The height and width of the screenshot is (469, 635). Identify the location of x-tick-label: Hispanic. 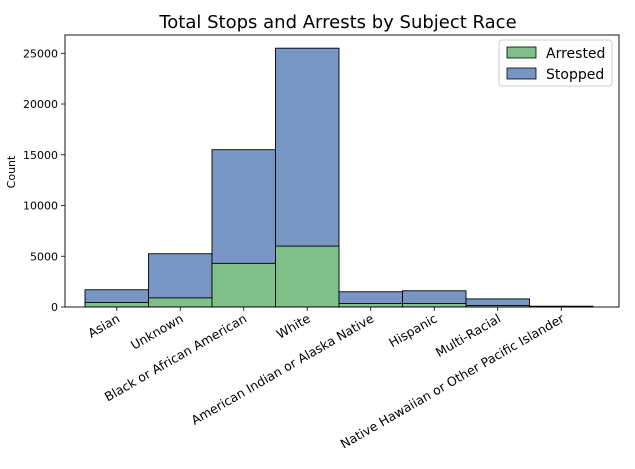
(413, 331).